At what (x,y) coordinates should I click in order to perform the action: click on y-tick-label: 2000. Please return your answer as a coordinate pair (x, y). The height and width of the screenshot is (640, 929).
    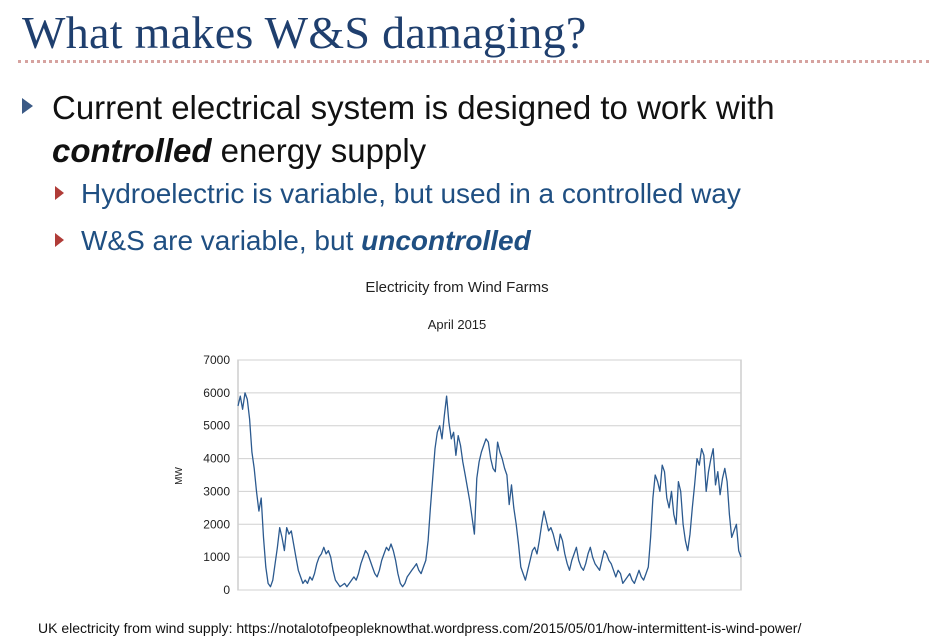
    Looking at the image, I should click on (216, 524).